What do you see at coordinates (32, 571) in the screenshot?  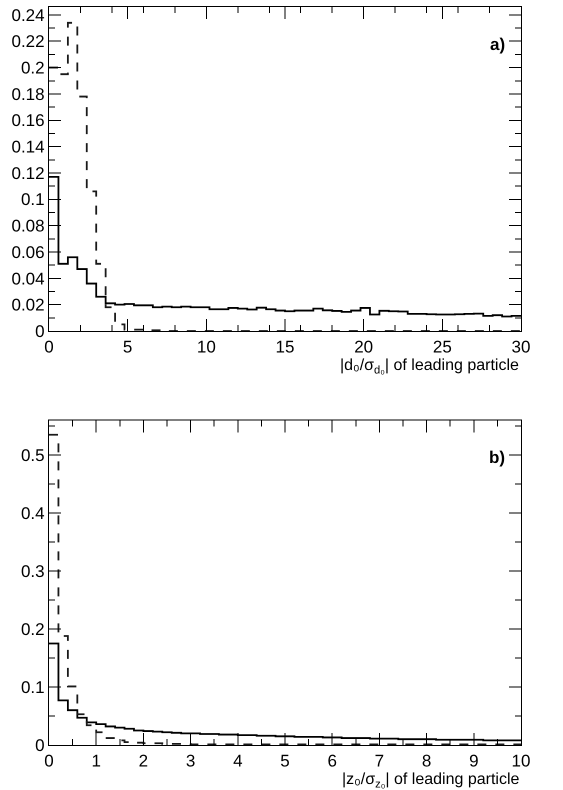 I see `y-tick-label: 0.3` at bounding box center [32, 571].